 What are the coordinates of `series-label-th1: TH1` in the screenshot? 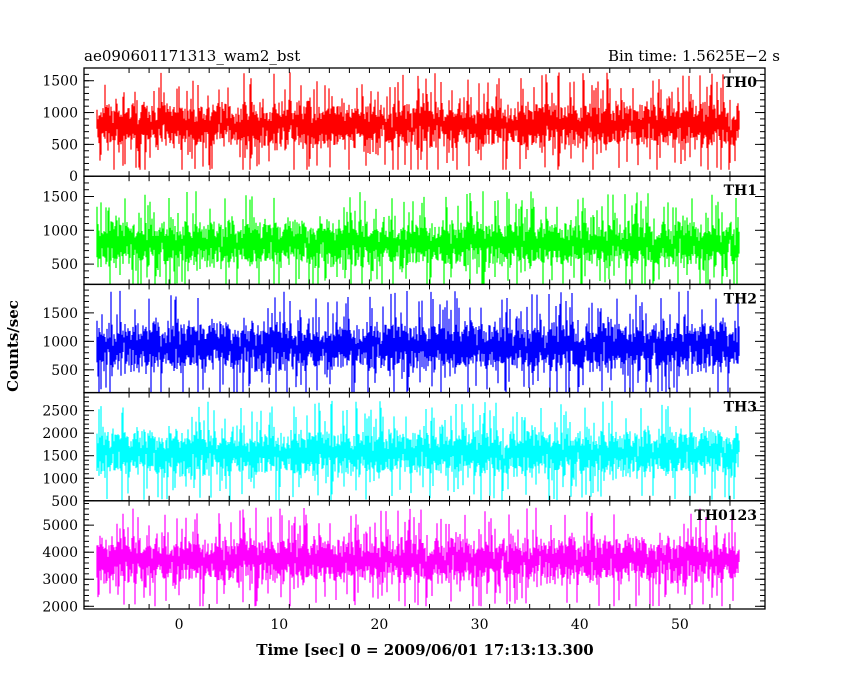 It's located at (740, 191).